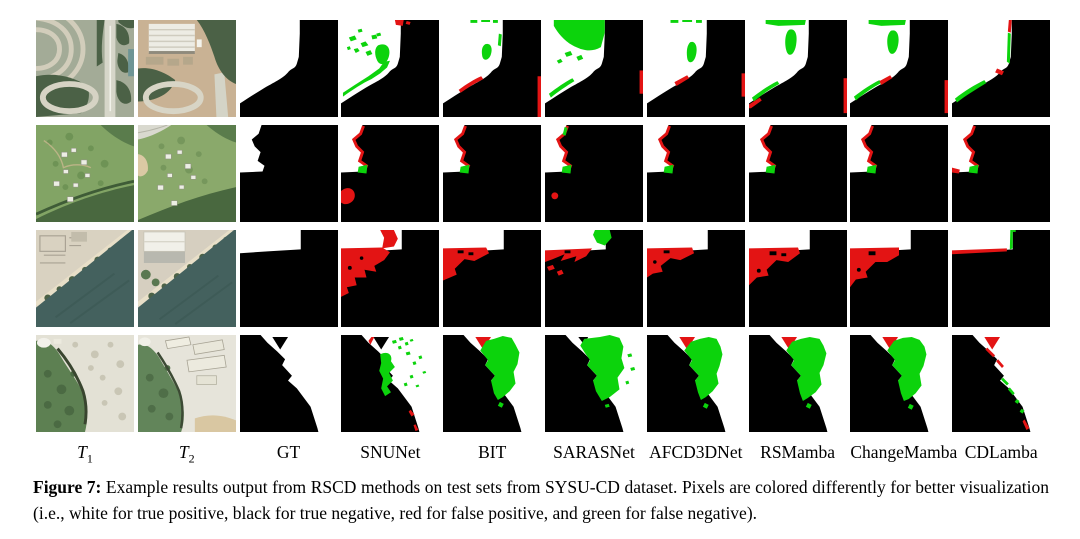  I want to click on image-row4-t1, so click(85, 383).